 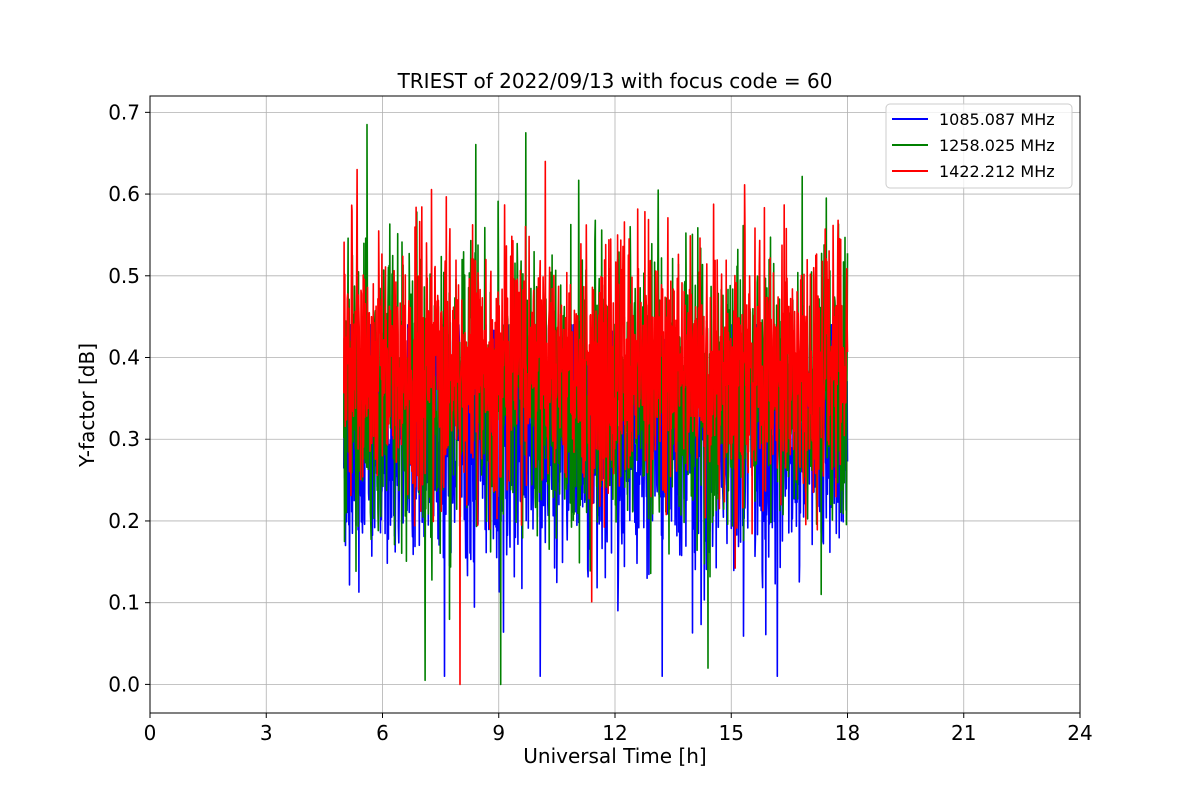 What do you see at coordinates (1079, 733) in the screenshot?
I see `x-tick-label: 24` at bounding box center [1079, 733].